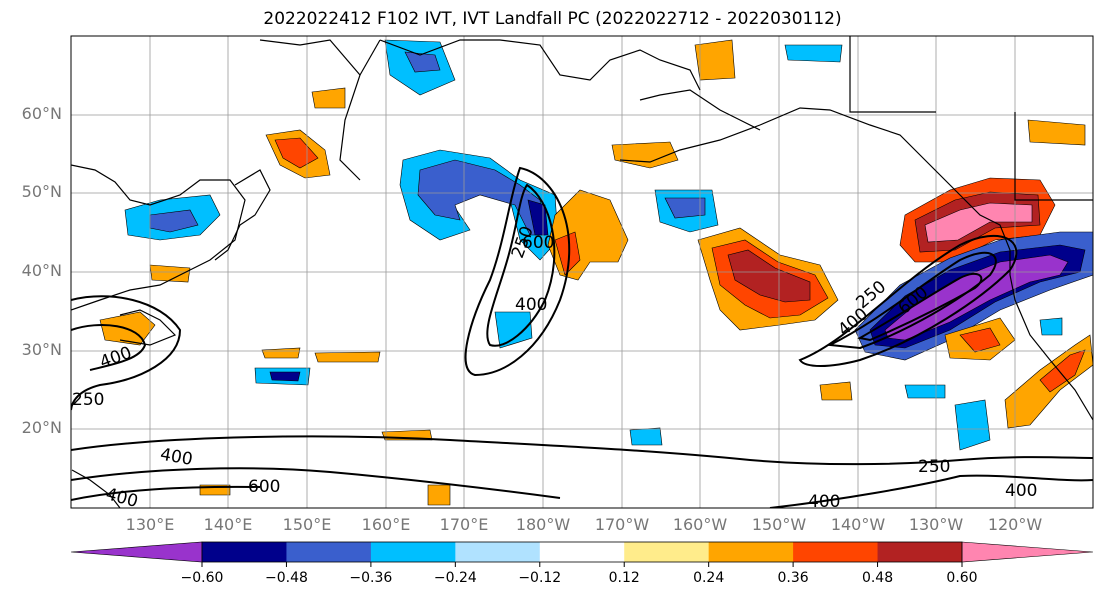  Describe the element at coordinates (202, 578) in the screenshot. I see `colorbar-tick-label: −0.60` at that location.